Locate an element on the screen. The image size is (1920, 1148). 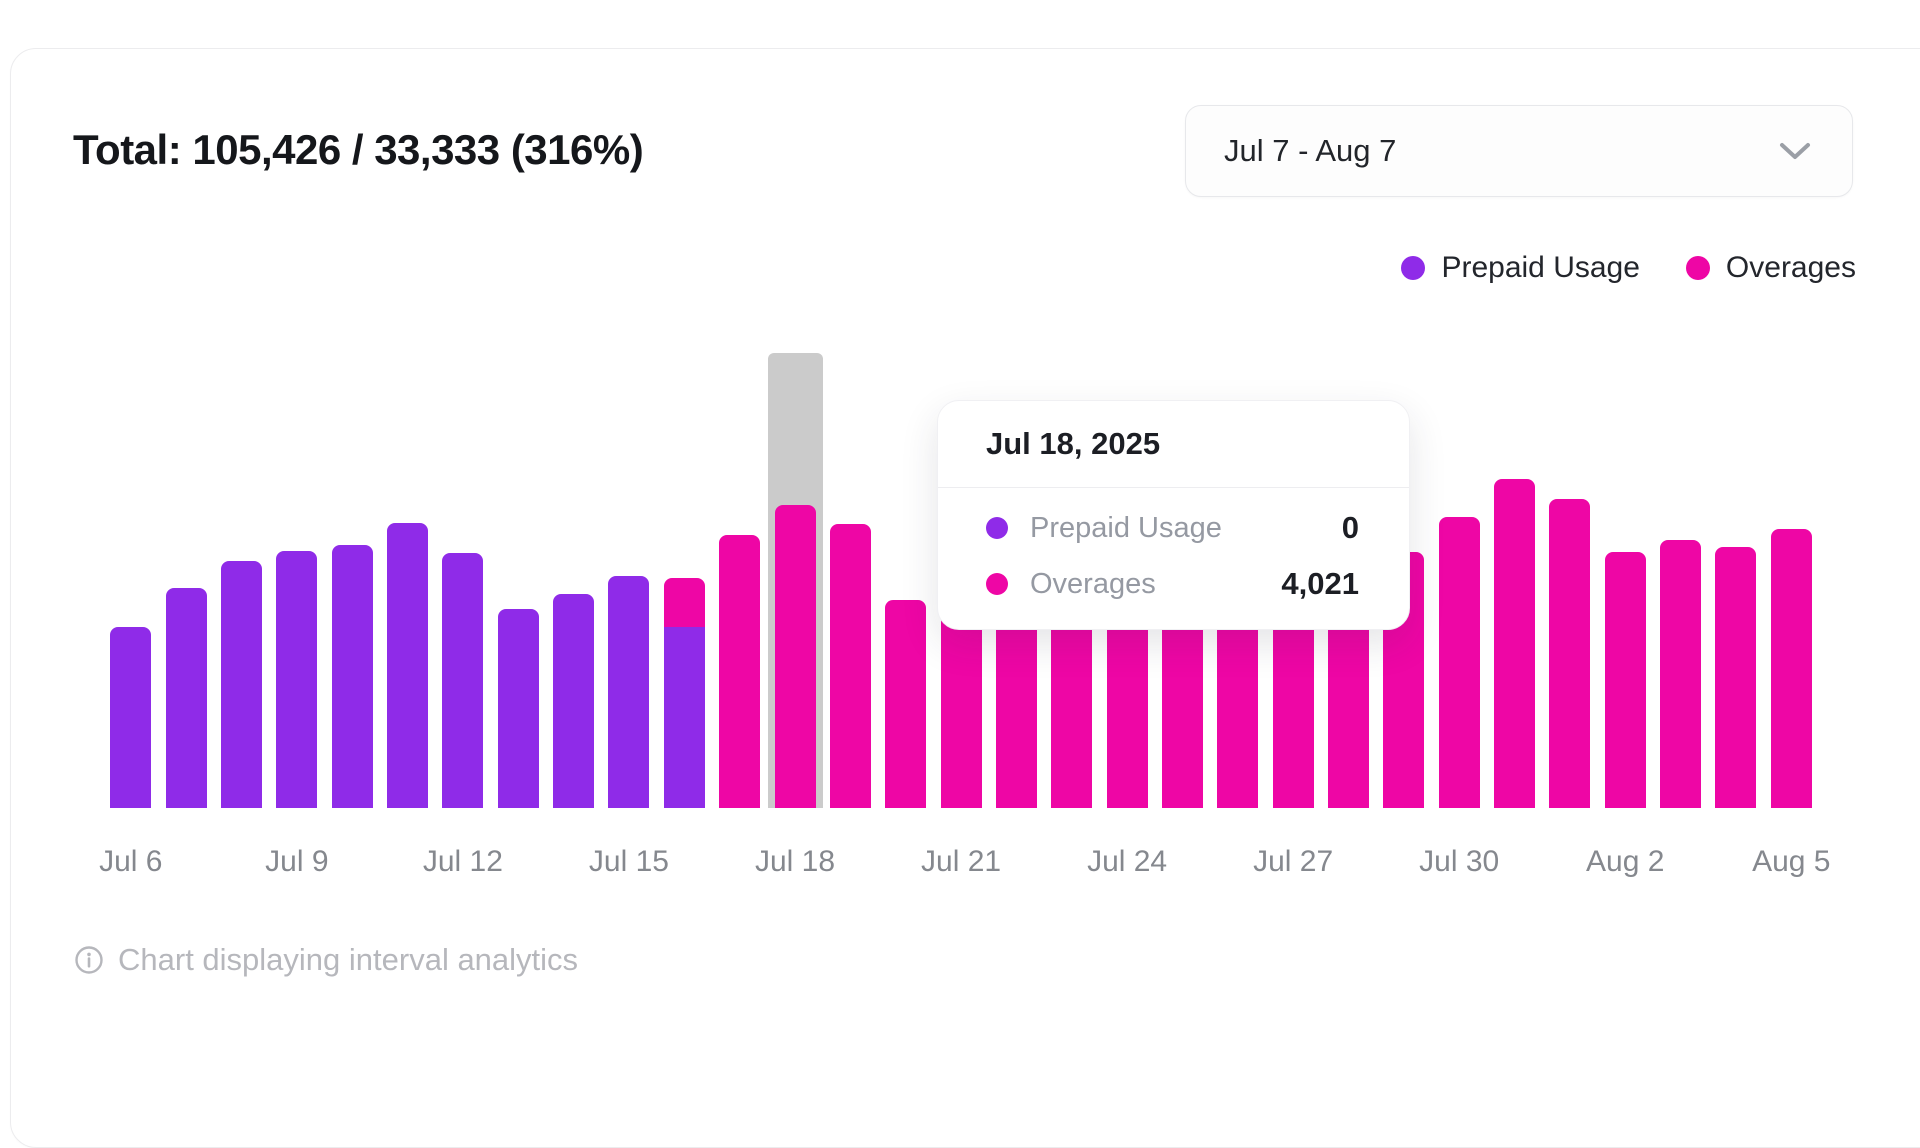
x-tick-jul-30: Jul 30 is located at coordinates (1459, 861).